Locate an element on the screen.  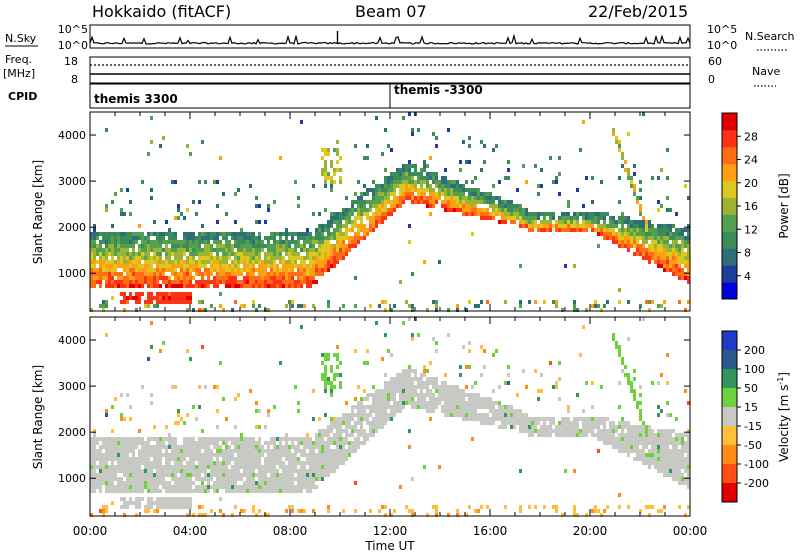
nsky-tick-bottom-right: 10^0 is located at coordinates (722, 45).